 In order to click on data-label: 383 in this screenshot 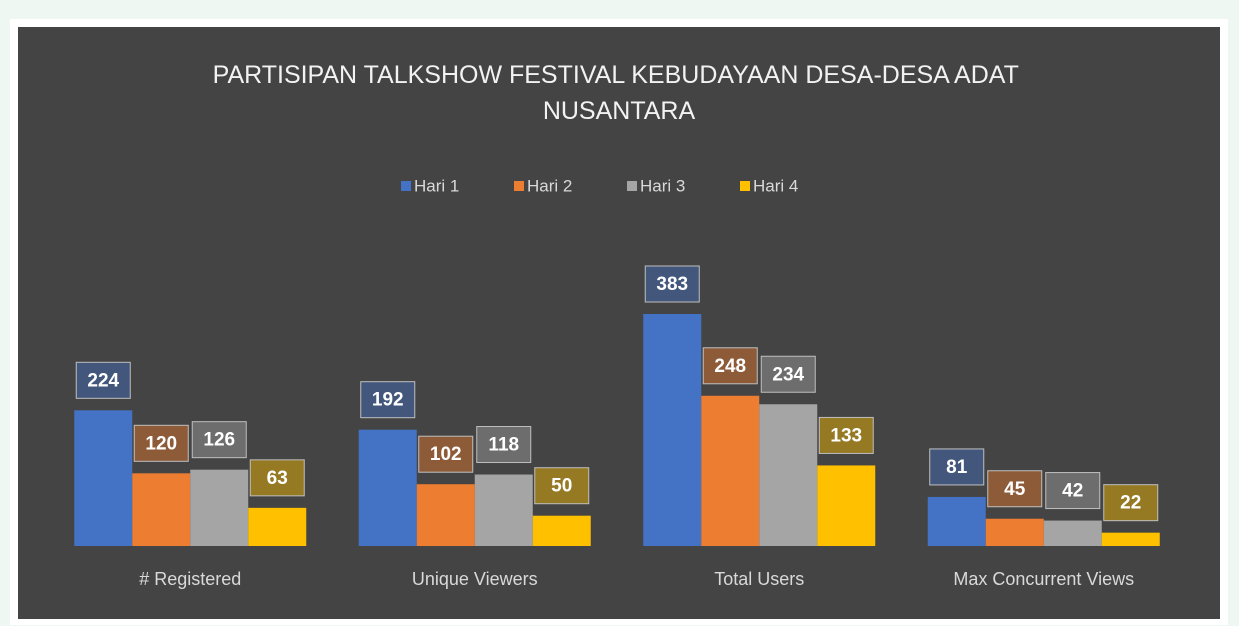, I will do `click(672, 284)`.